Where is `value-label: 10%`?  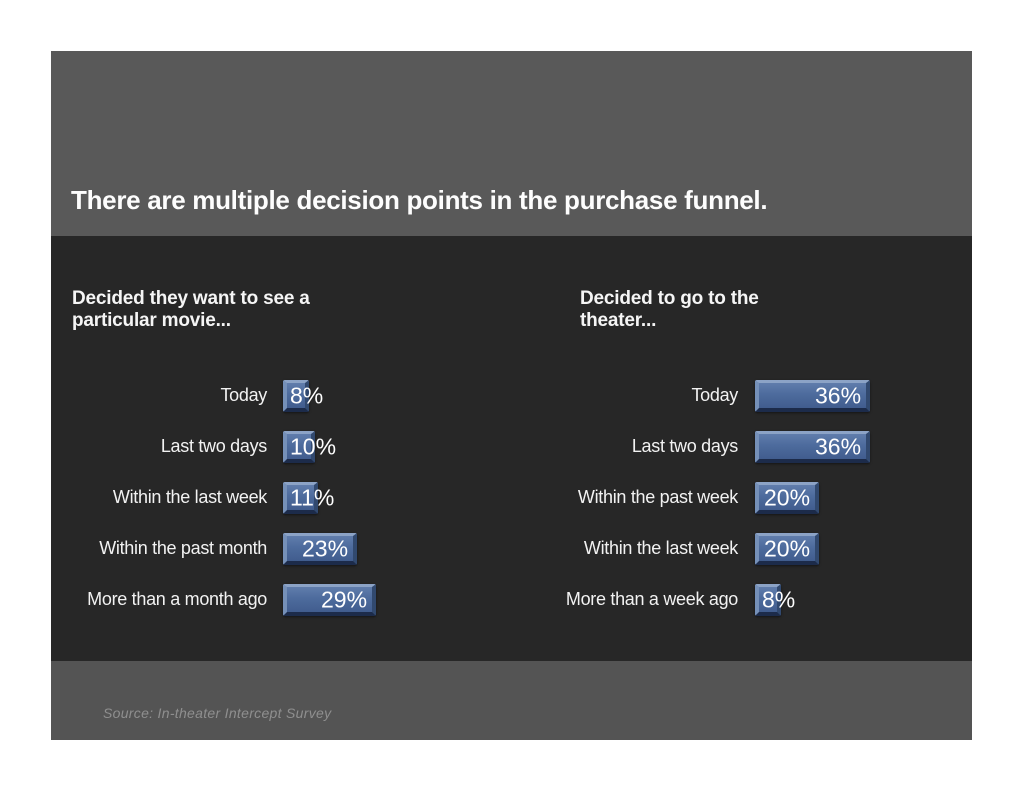
value-label: 10% is located at coordinates (313, 446).